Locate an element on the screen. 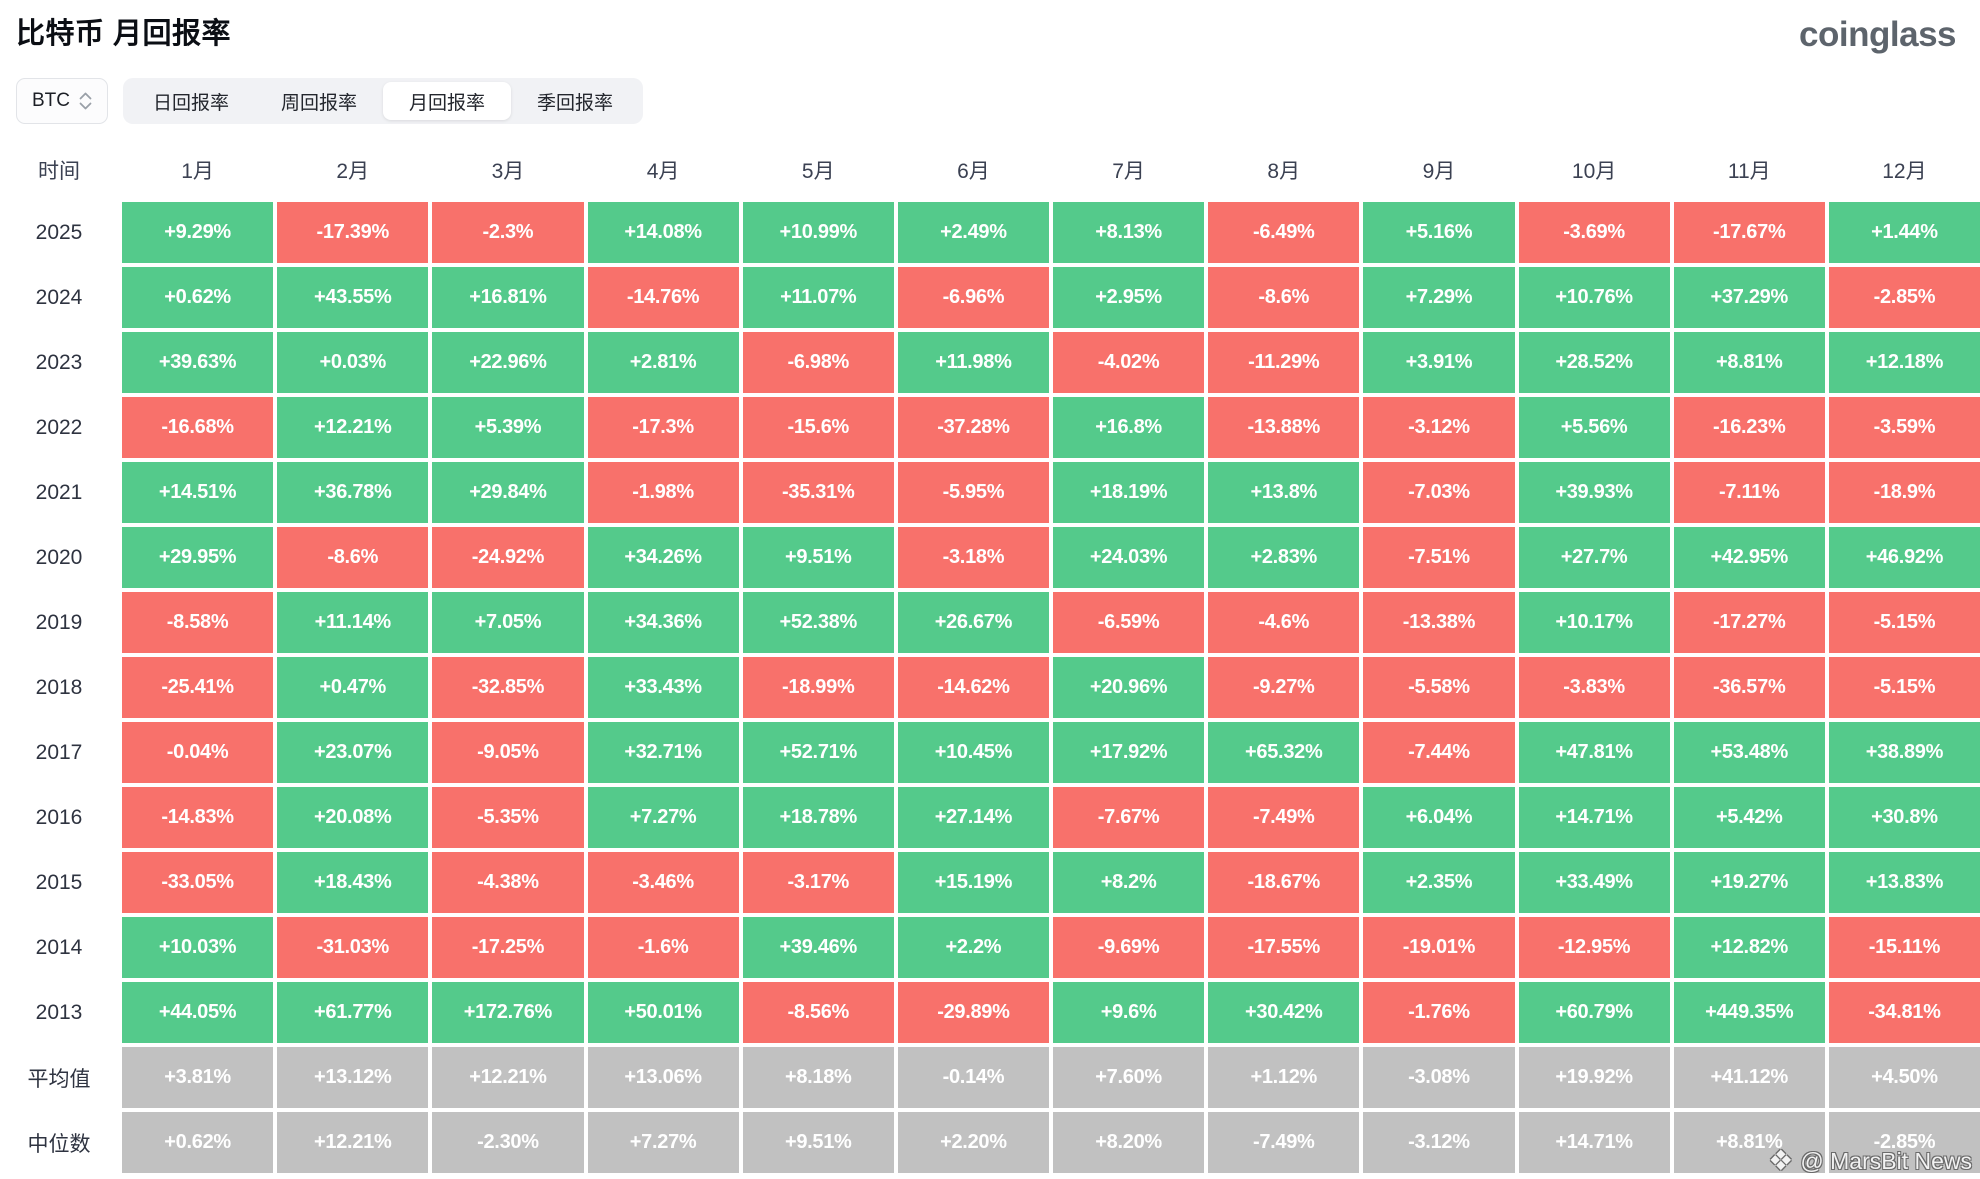 This screenshot has width=1980, height=1179. return-cell: -3.17% is located at coordinates (818, 882).